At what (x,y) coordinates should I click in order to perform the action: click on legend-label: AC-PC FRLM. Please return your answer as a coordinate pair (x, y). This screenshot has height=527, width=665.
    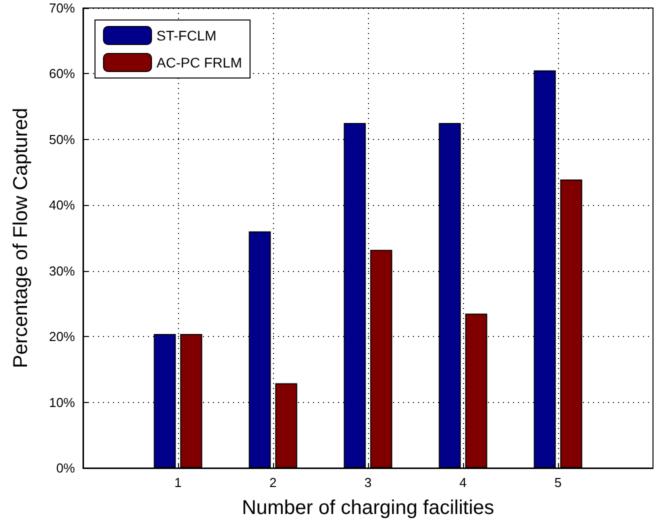
    Looking at the image, I should click on (199, 62).